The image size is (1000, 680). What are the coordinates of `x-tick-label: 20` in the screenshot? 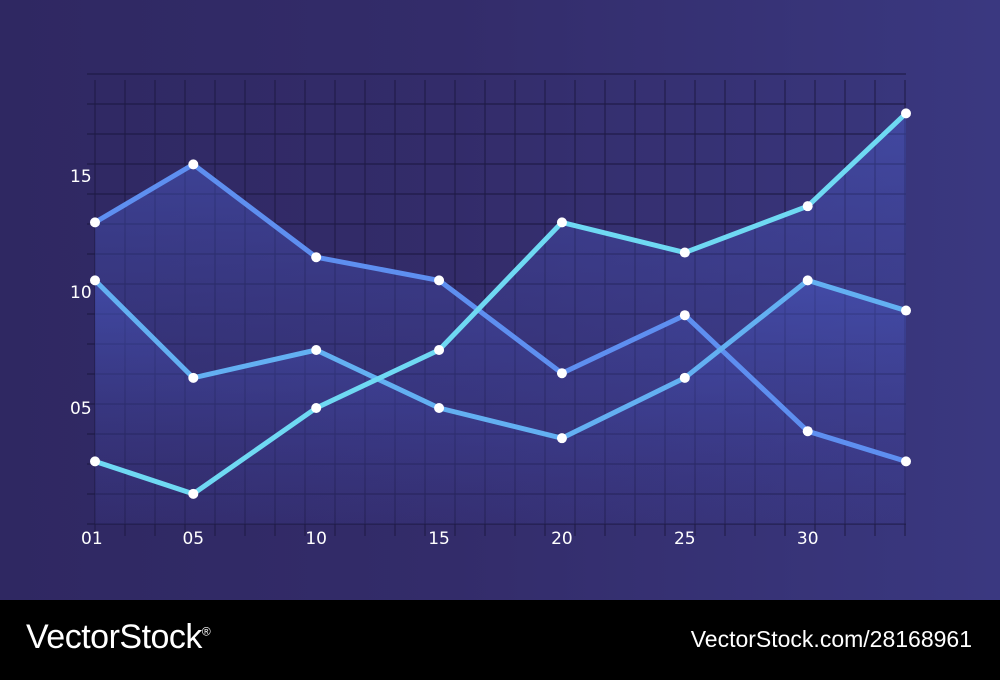 It's located at (562, 539).